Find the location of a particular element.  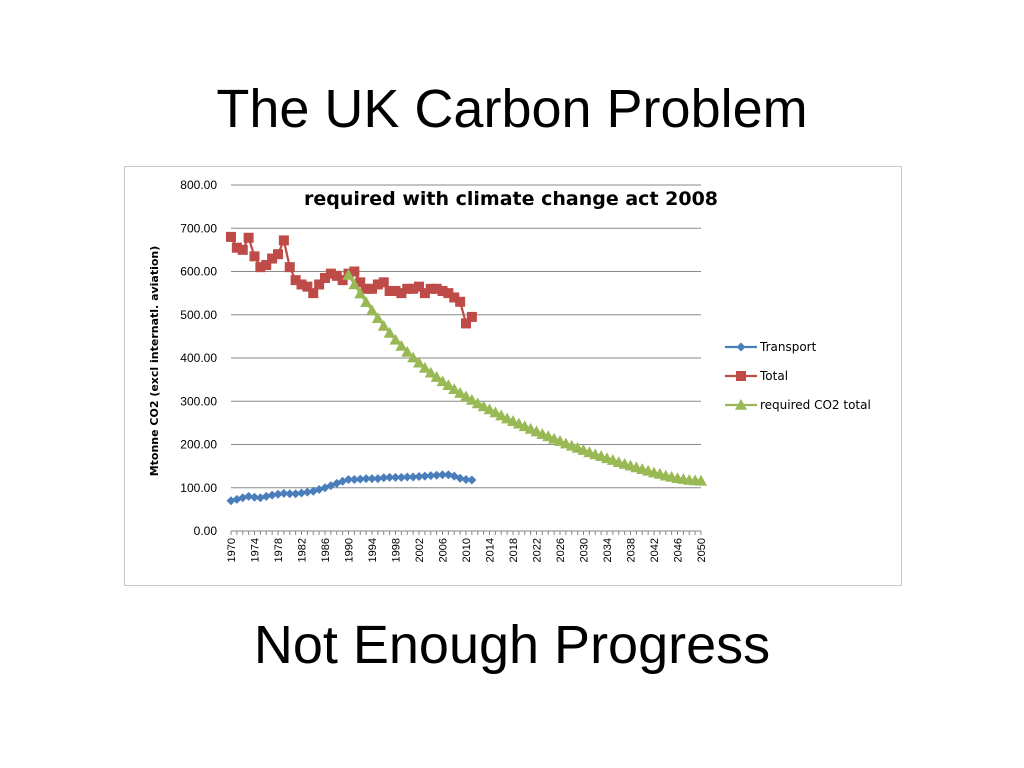

chart-title: required with climate change act 2008 is located at coordinates (511, 199).